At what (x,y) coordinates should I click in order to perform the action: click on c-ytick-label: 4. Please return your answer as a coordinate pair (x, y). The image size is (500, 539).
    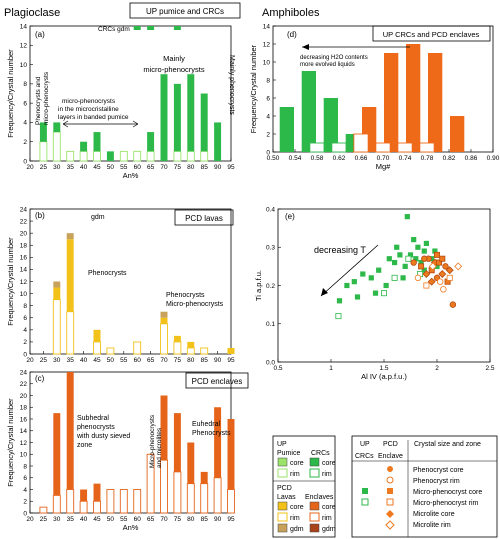
    Looking at the image, I should click on (25, 490).